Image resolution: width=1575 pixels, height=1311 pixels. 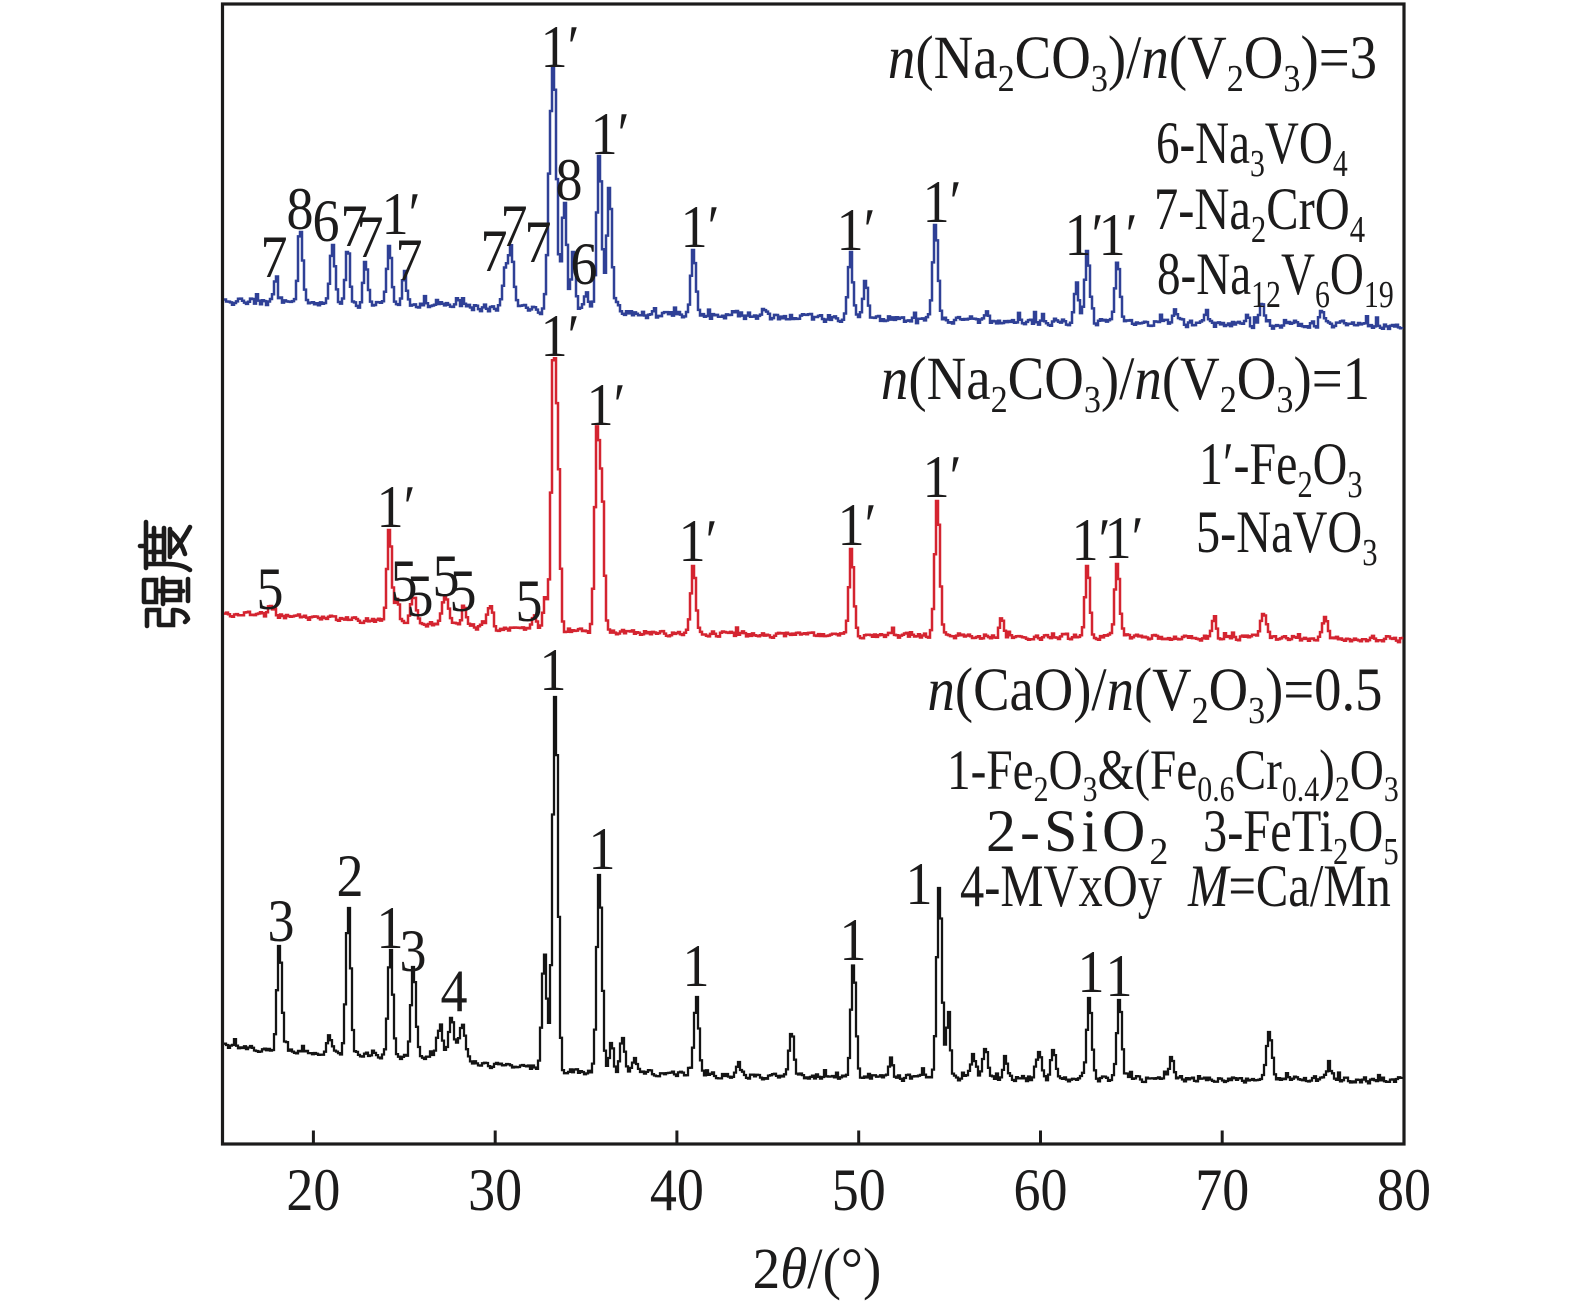 What do you see at coordinates (1173, 774) in the screenshot?
I see `svg-text: 1-Fe2​O3​&(Fe0.6​Cr0.4​)2​O3​` at bounding box center [1173, 774].